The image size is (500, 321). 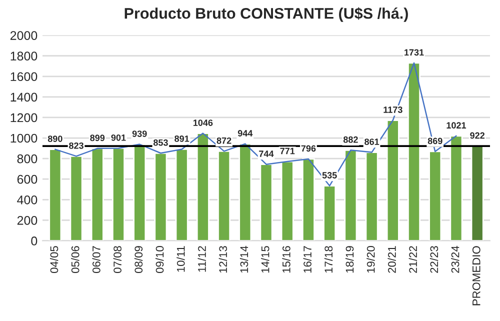 I want to click on x-tick-label: 21/22, so click(x=412, y=259).